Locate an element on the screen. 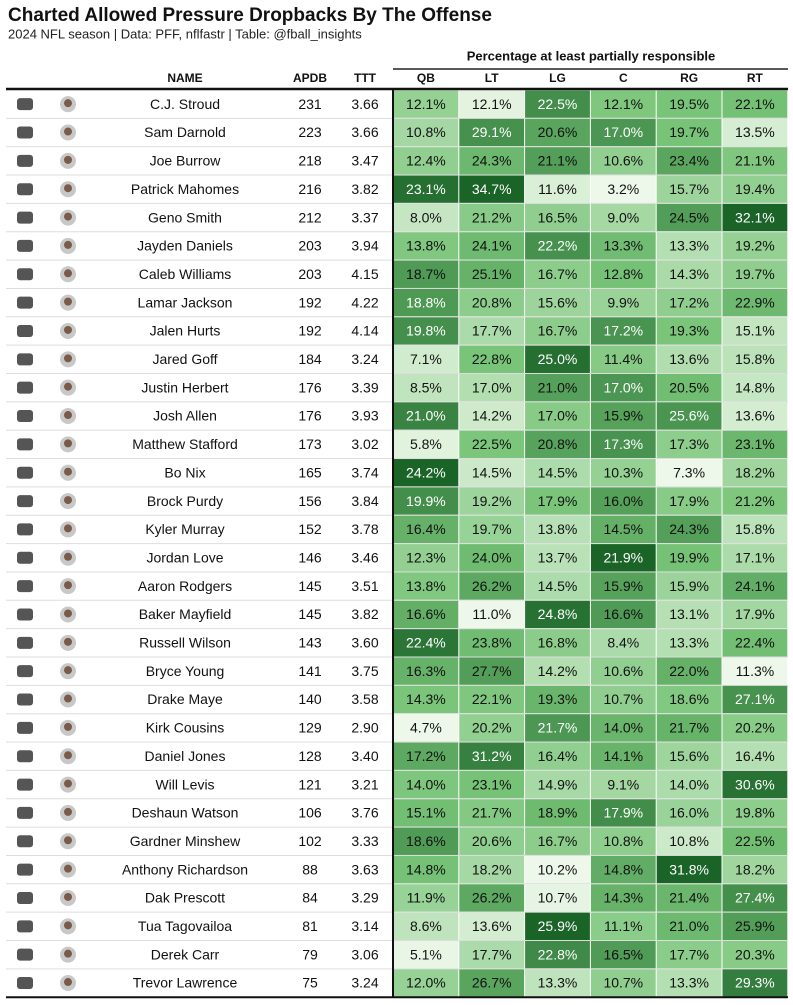  cell-value: 8.5% is located at coordinates (426, 387).